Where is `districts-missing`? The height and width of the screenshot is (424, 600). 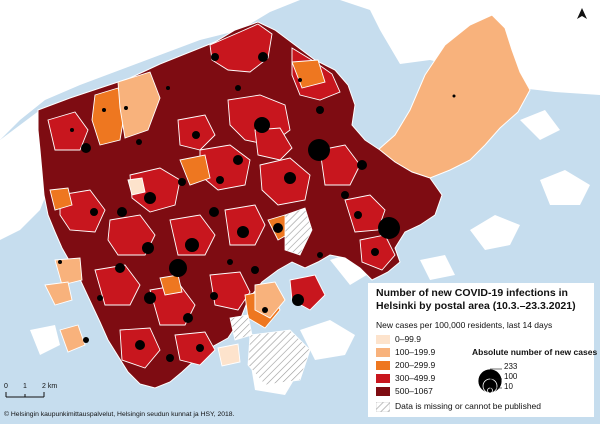
districts-missing is located at coordinates (271, 296).